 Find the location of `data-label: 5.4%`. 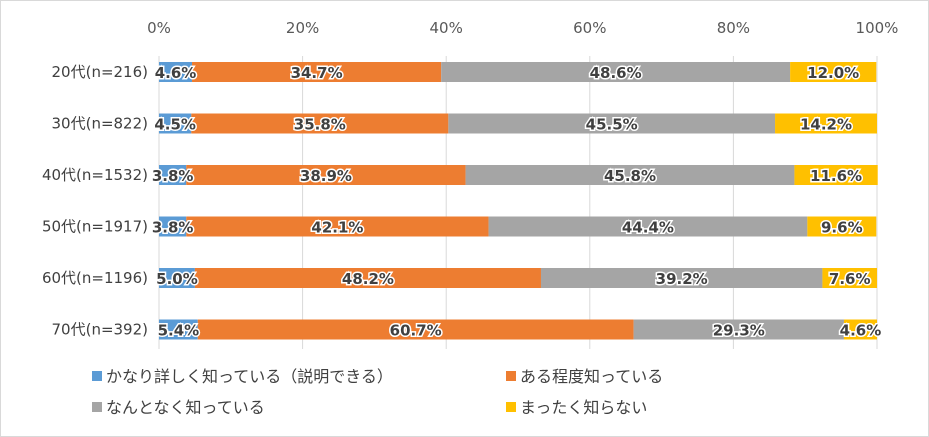

data-label: 5.4% is located at coordinates (179, 331).